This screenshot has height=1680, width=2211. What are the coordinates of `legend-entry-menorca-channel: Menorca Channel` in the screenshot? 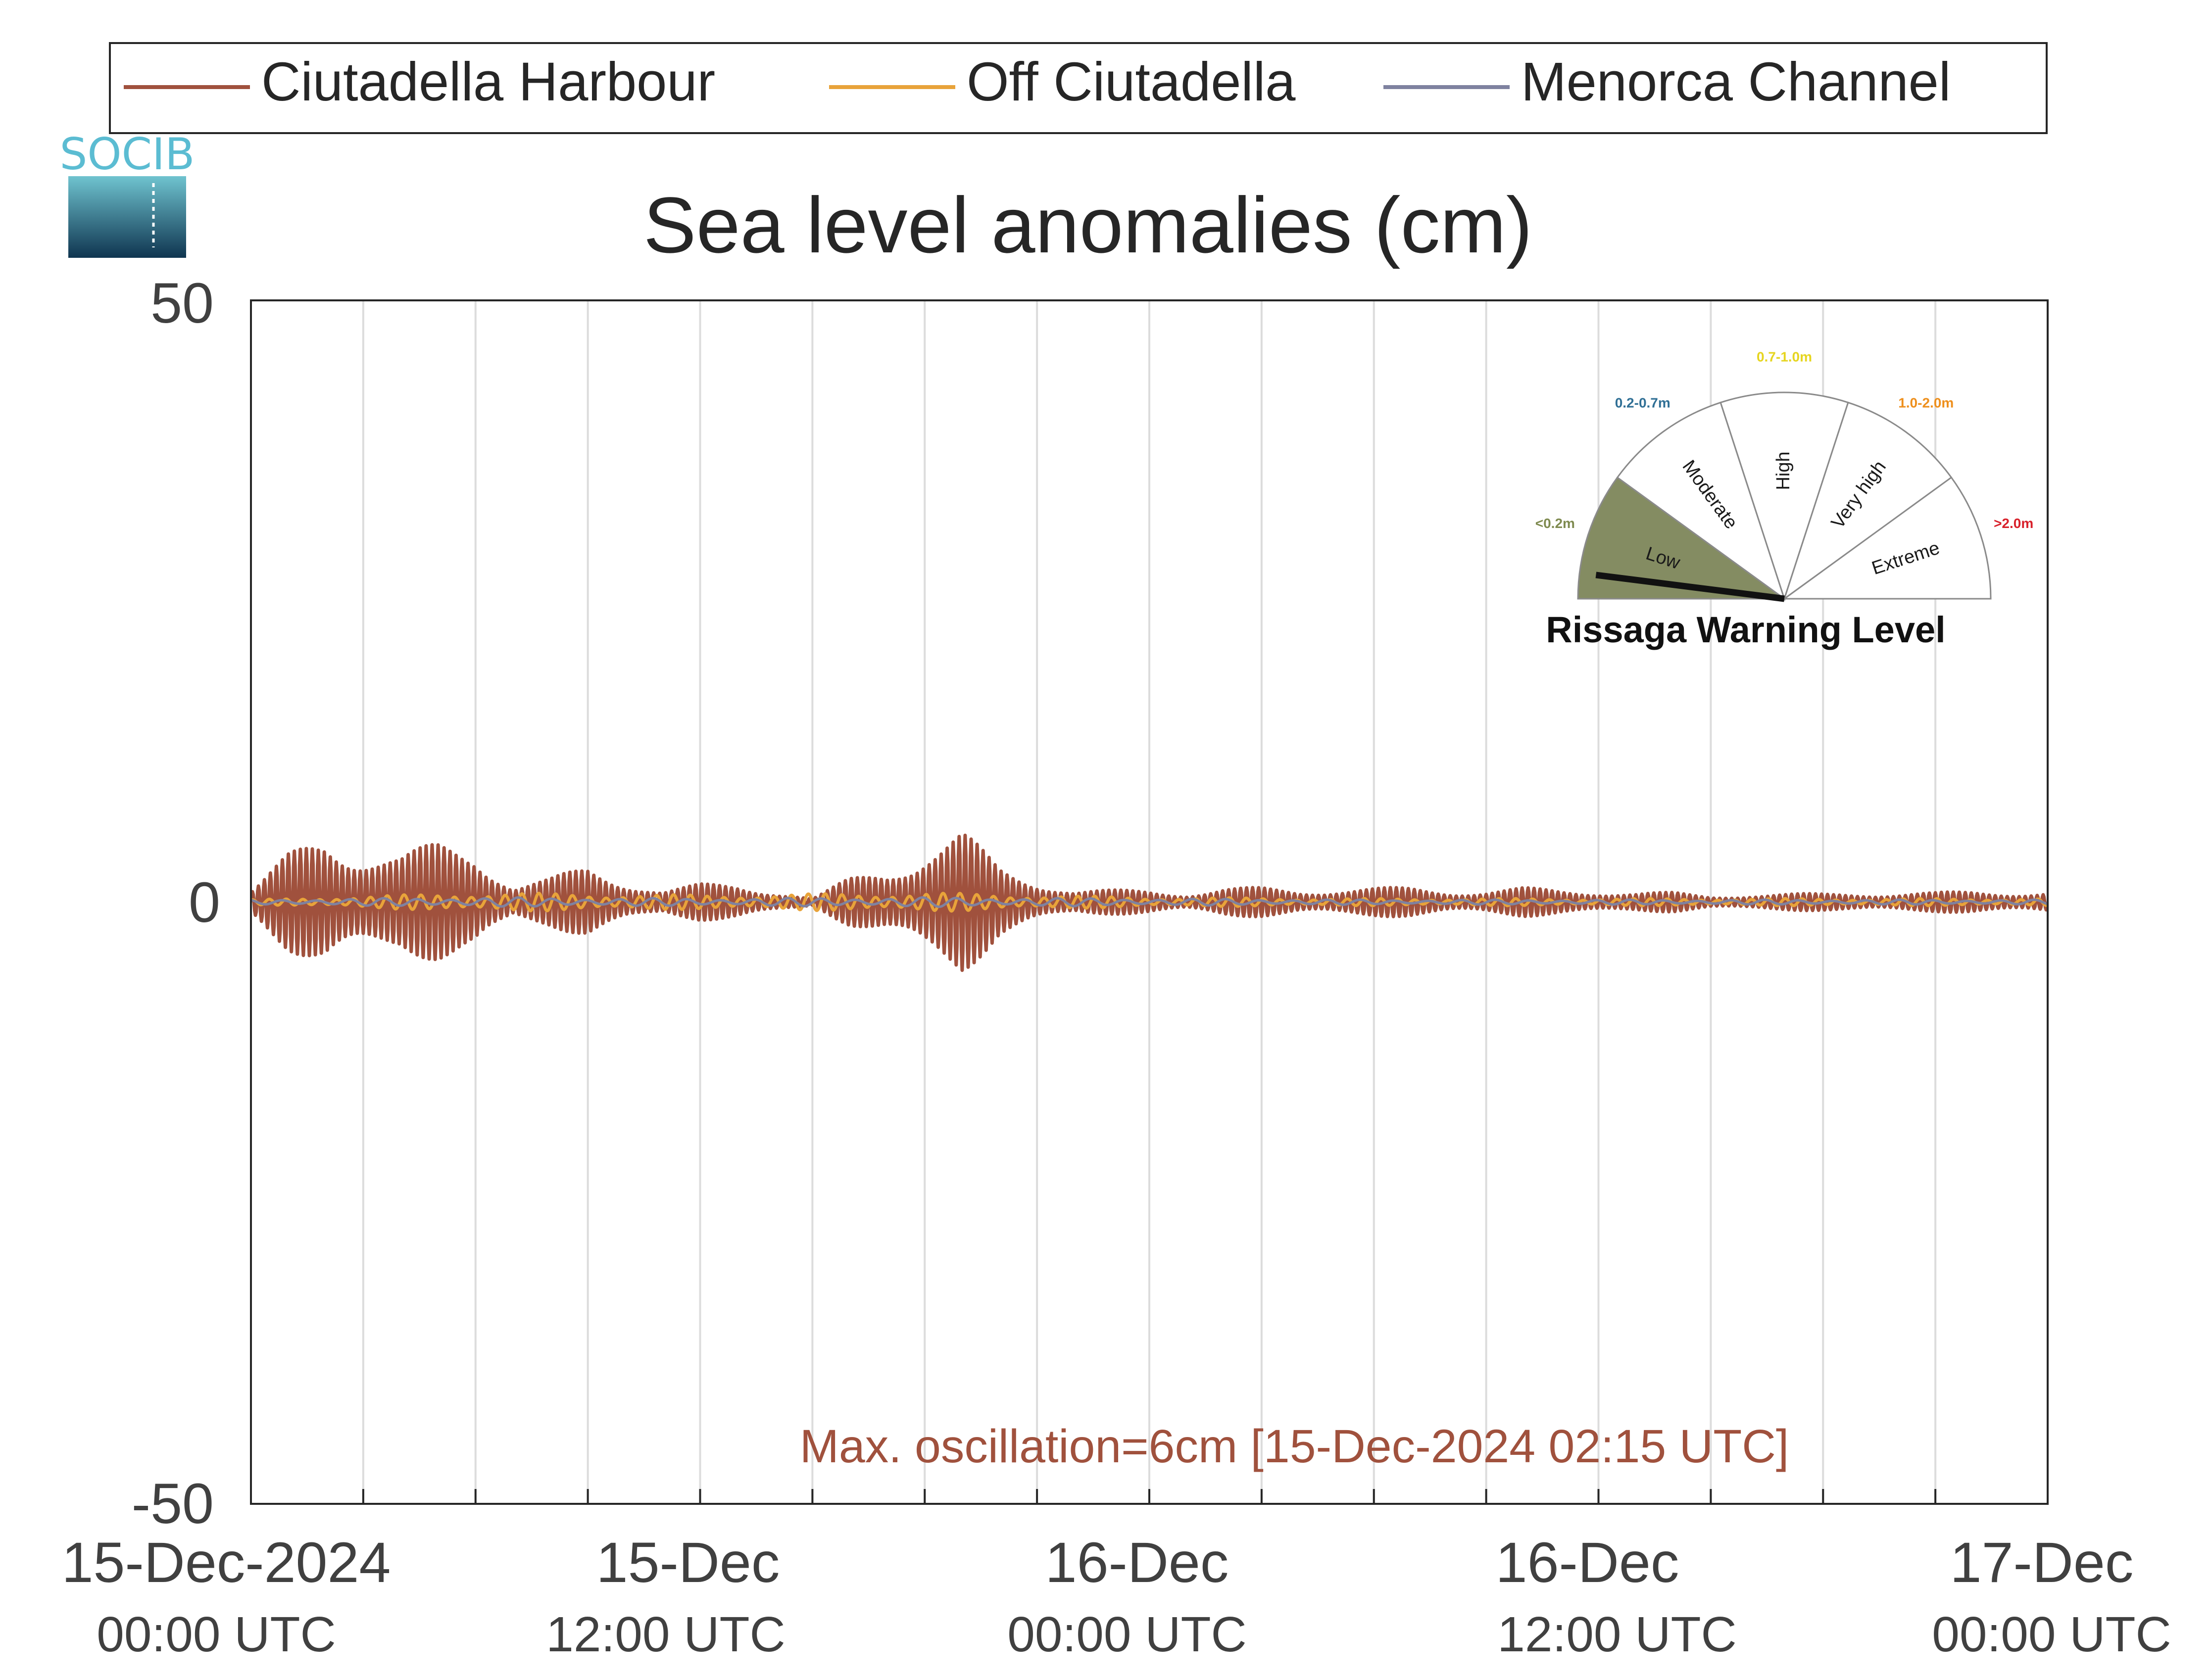 It's located at (1667, 82).